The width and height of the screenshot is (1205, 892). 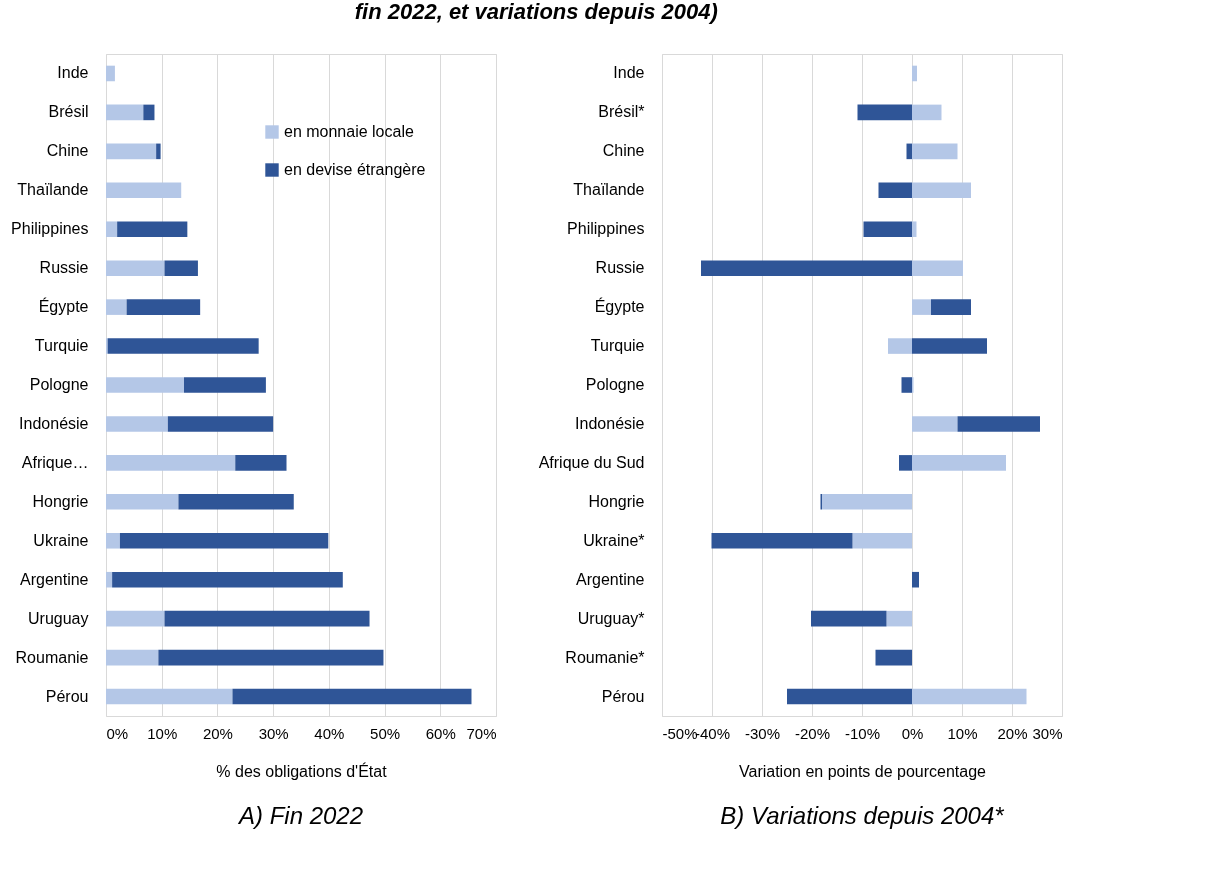 I want to click on x-tick-label: 40%, so click(x=329, y=733).